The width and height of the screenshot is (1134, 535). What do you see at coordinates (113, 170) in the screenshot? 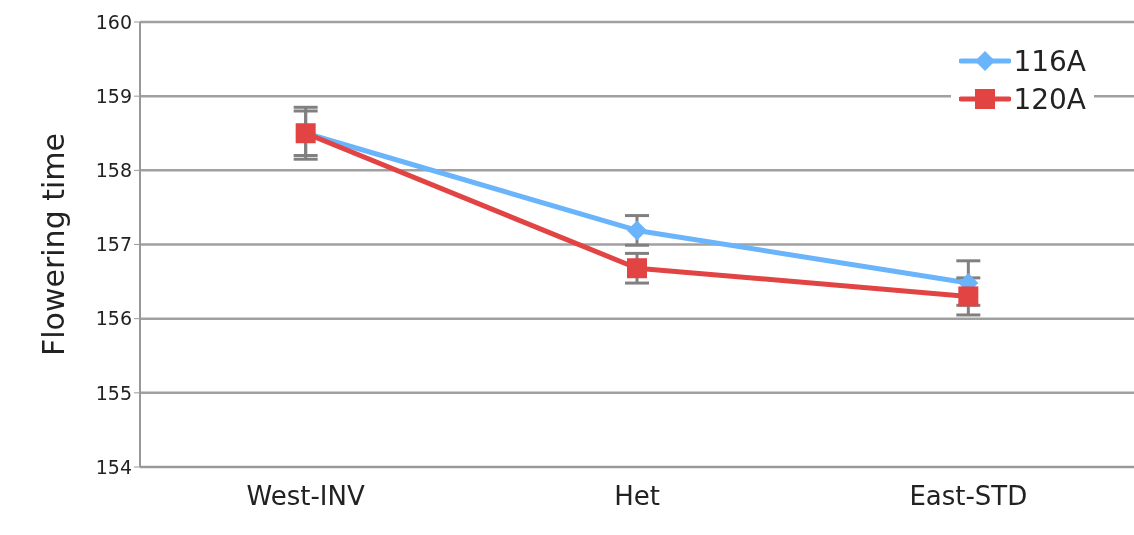
I see `y-tick-label: 158` at bounding box center [113, 170].